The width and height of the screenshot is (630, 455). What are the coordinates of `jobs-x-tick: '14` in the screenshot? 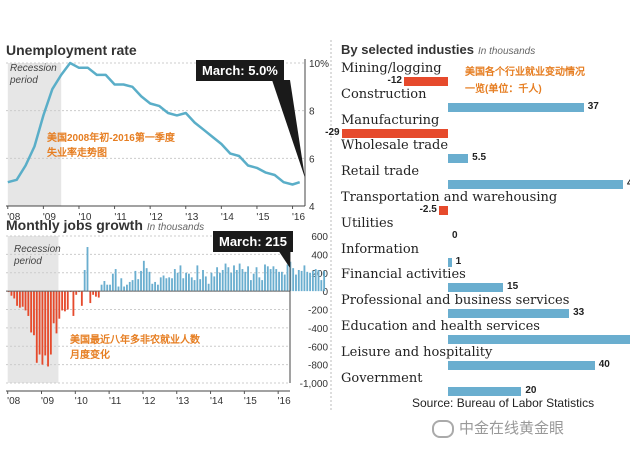 It's located at (216, 401).